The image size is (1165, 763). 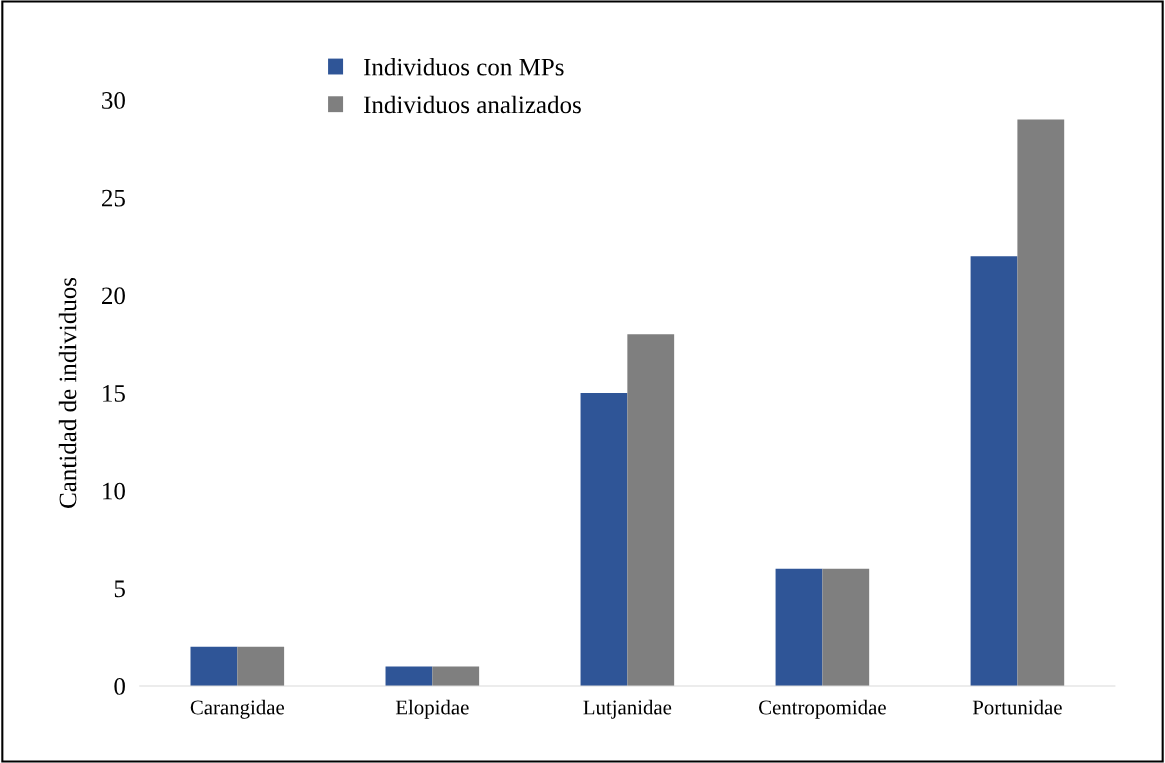 What do you see at coordinates (114, 393) in the screenshot?
I see `y-tick-label: 15` at bounding box center [114, 393].